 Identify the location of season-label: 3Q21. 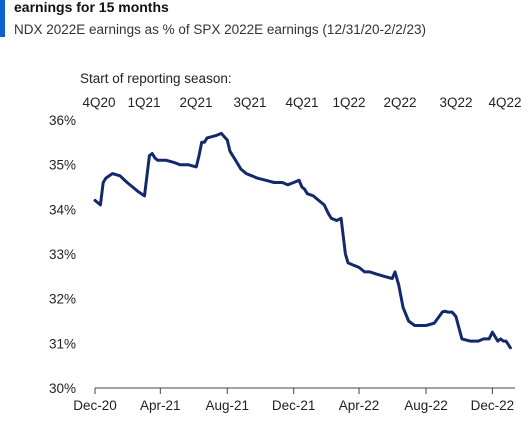
(249, 102).